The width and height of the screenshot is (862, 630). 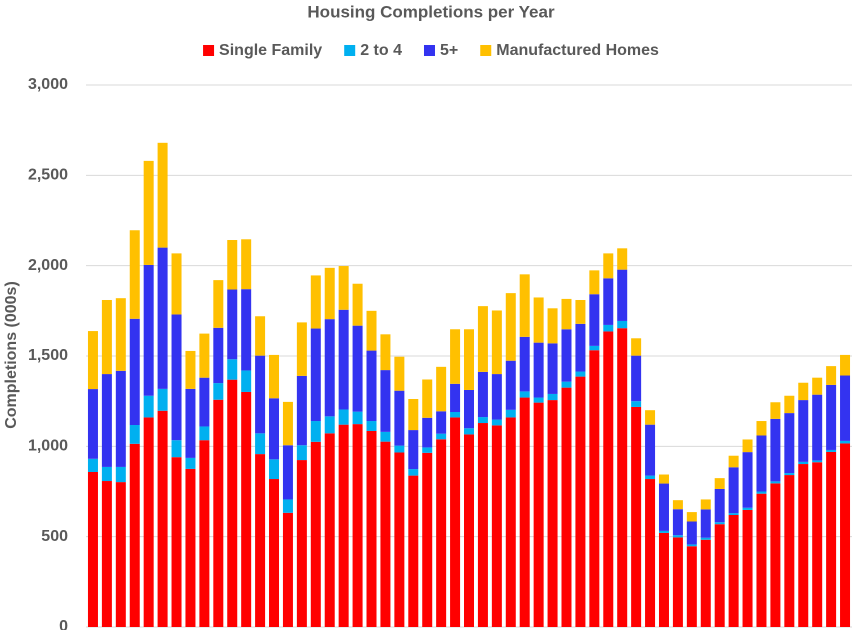 What do you see at coordinates (449, 50) in the screenshot?
I see `legend-label: 5+` at bounding box center [449, 50].